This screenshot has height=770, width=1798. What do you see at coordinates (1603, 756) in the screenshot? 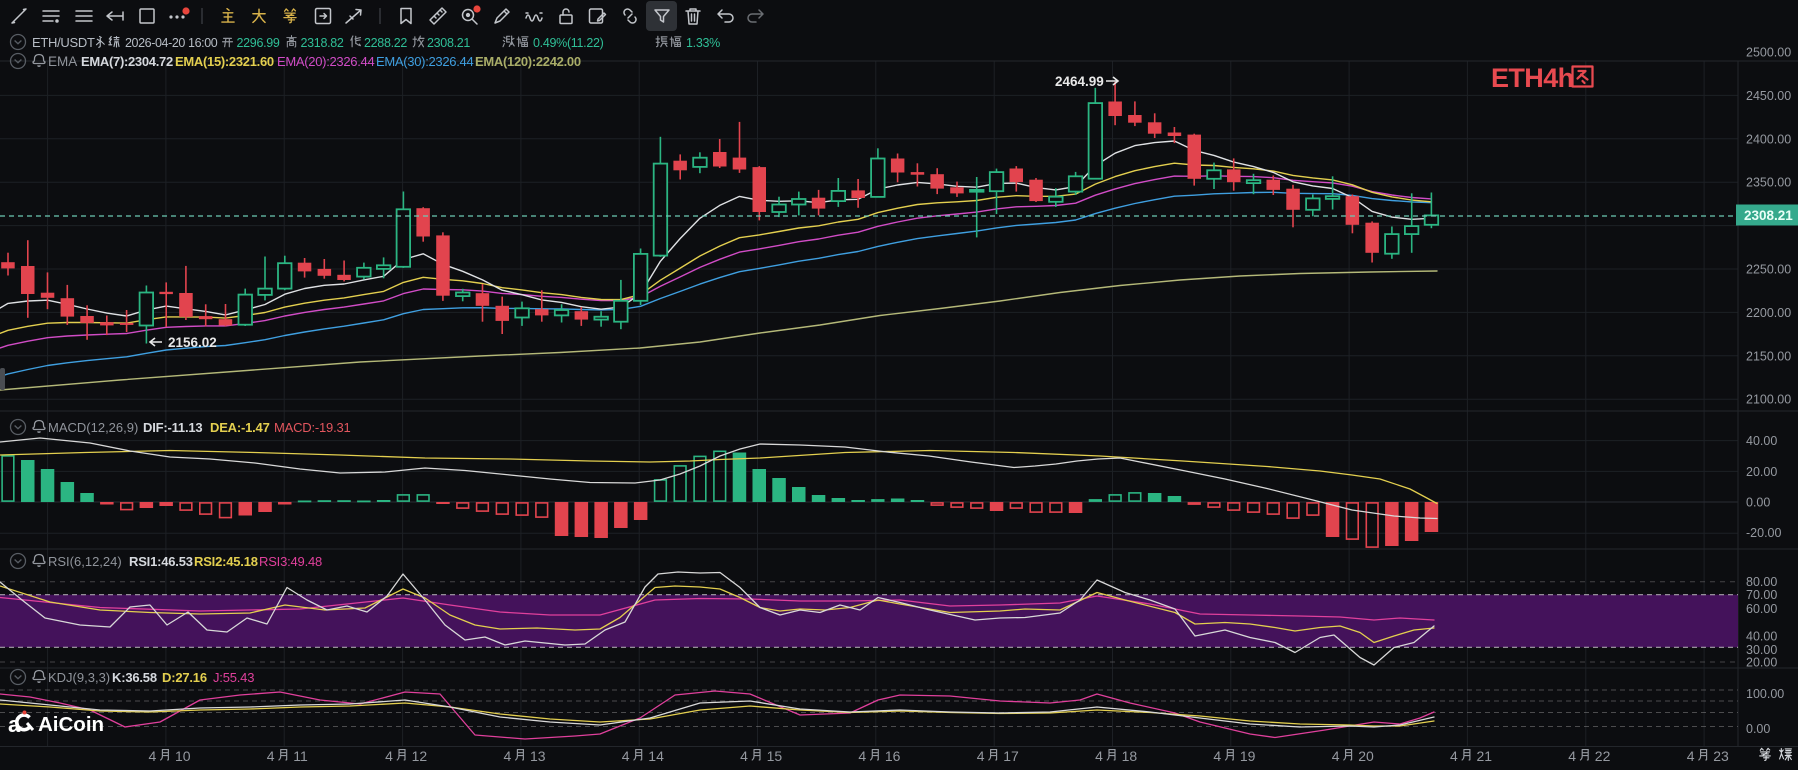
I see `svg-text: 22` at bounding box center [1603, 756].